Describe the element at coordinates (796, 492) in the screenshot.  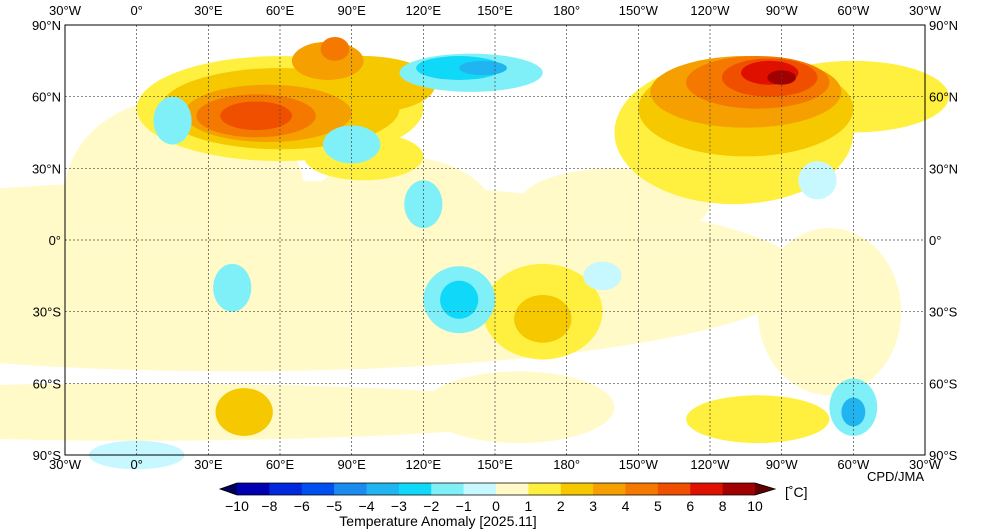
I see `colorbar-unit: [˚C]` at that location.